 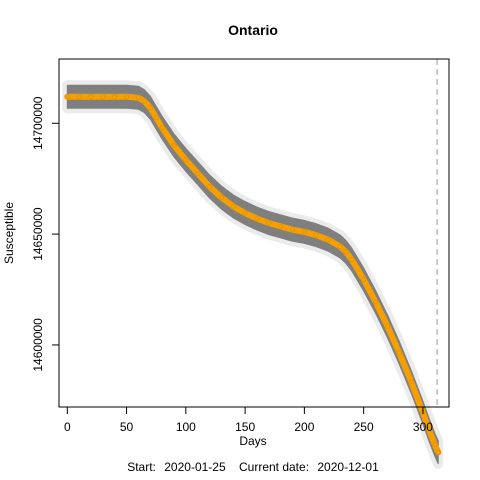 I want to click on current-date: 2020-12-01, so click(x=348, y=467).